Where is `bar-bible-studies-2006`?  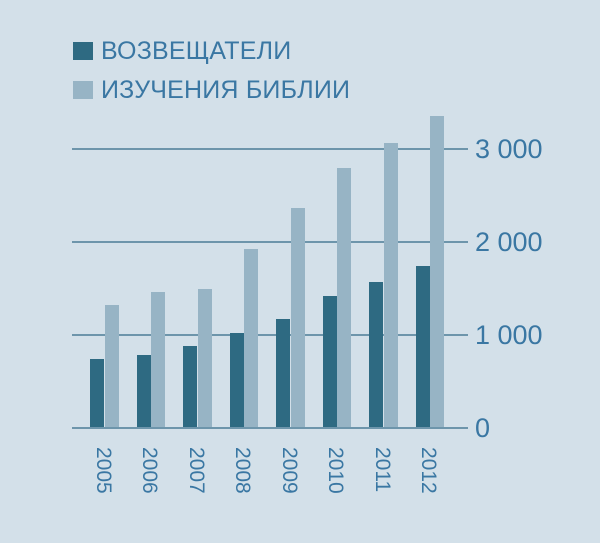 bar-bible-studies-2006 is located at coordinates (158, 359).